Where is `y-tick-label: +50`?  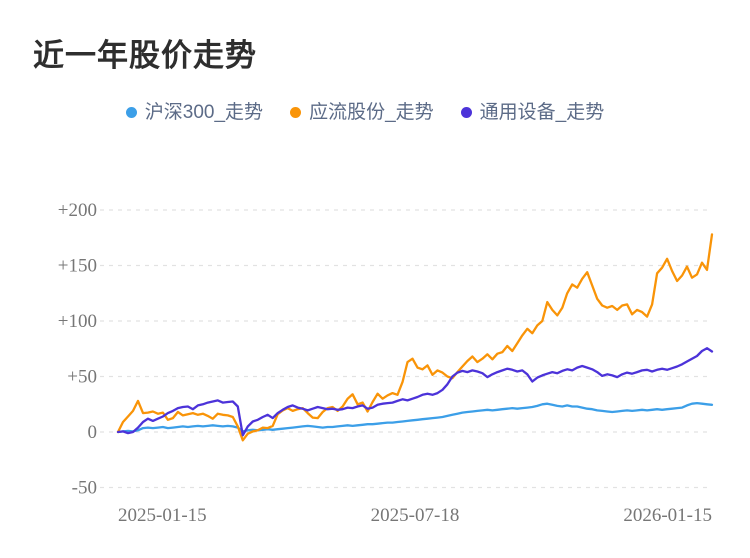 y-tick-label: +50 is located at coordinates (82, 377).